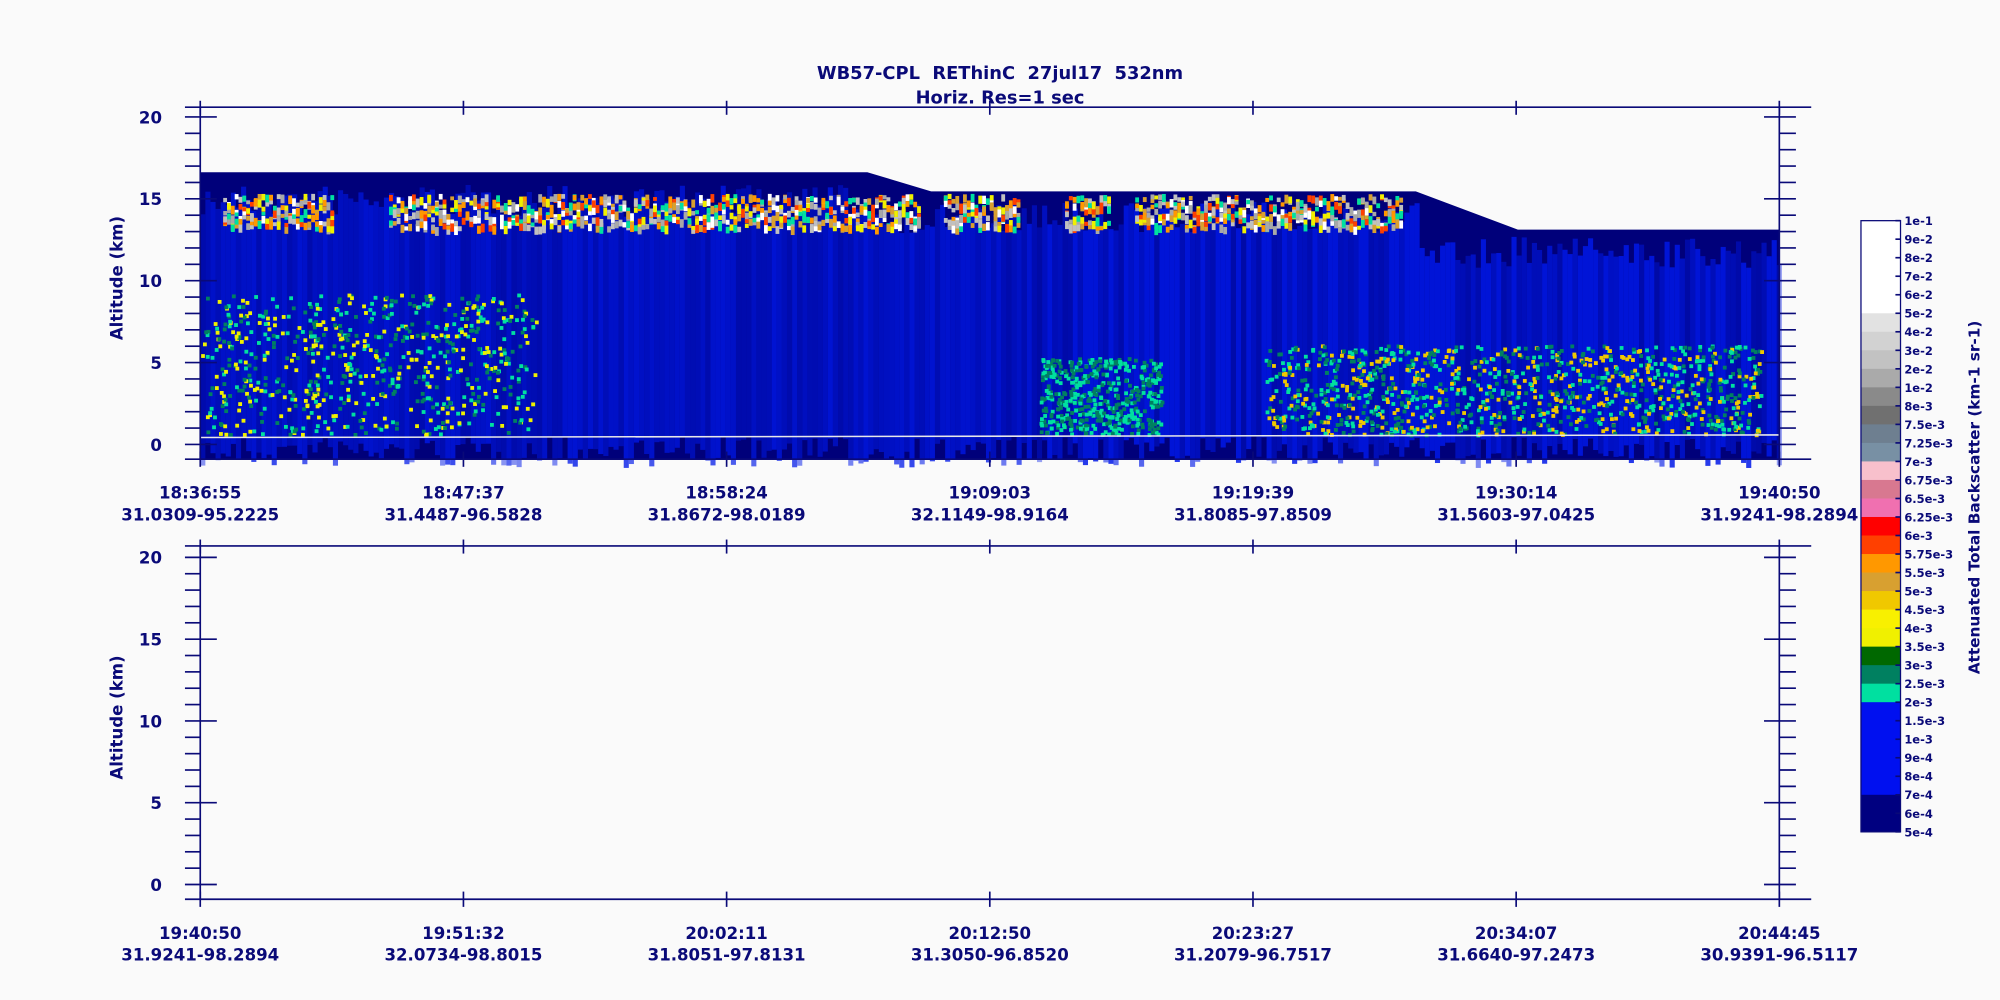 The image size is (2000, 1000). Describe the element at coordinates (463, 514) in the screenshot. I see `x-tick-location: 31.4487-96.5828` at that location.